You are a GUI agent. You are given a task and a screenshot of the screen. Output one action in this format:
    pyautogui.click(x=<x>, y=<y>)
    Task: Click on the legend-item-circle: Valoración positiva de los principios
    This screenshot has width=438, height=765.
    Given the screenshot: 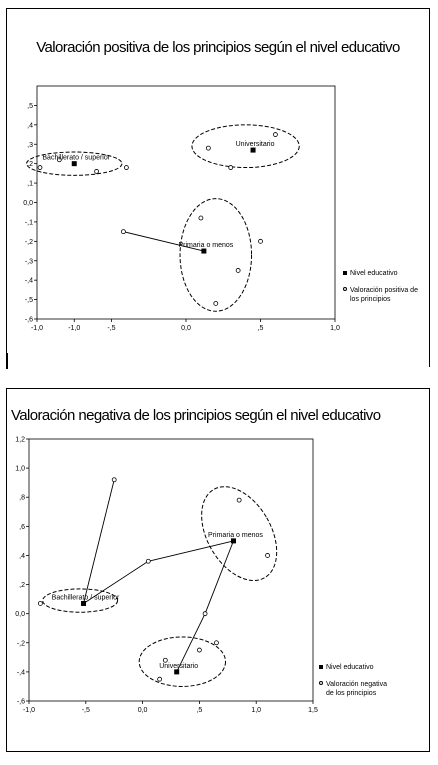 What is the action you would take?
    pyautogui.click(x=381, y=295)
    